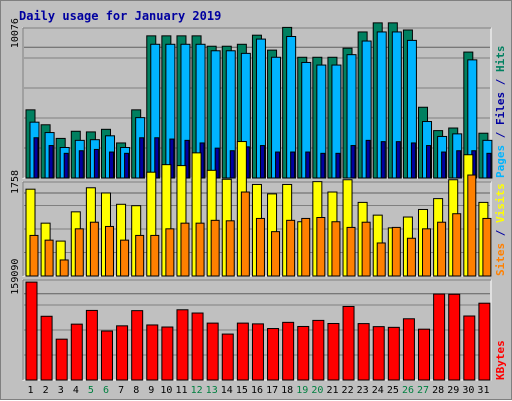  I want to click on x-tick-label-day-2: 2, so click(46, 390).